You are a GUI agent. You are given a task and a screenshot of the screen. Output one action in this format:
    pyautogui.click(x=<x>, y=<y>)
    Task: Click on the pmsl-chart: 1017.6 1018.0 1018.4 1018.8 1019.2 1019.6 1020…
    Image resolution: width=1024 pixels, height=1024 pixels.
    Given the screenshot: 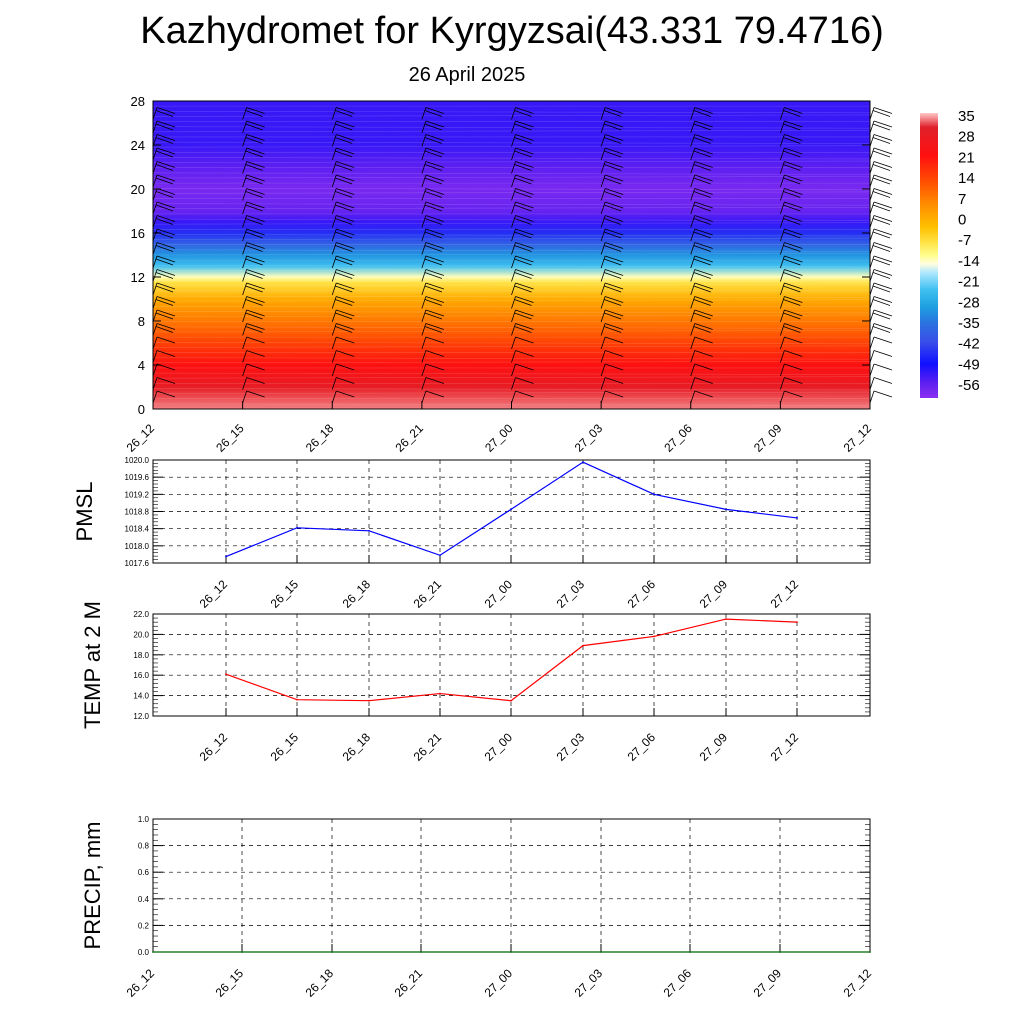 What is the action you would take?
    pyautogui.click(x=471, y=533)
    